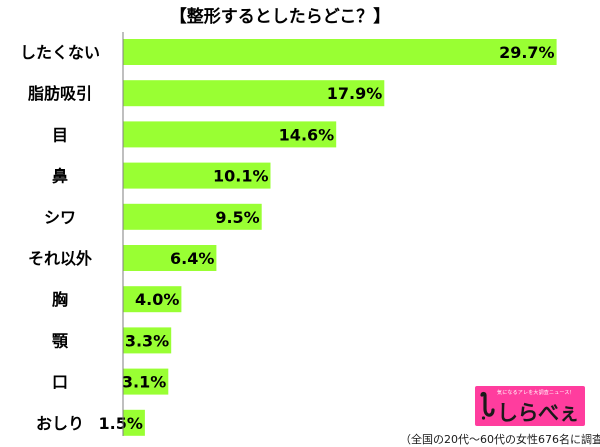 The image size is (600, 447). Describe the element at coordinates (500, 439) in the screenshot. I see `footnote: （全国の20代～60代の女性676名に調査）` at that location.